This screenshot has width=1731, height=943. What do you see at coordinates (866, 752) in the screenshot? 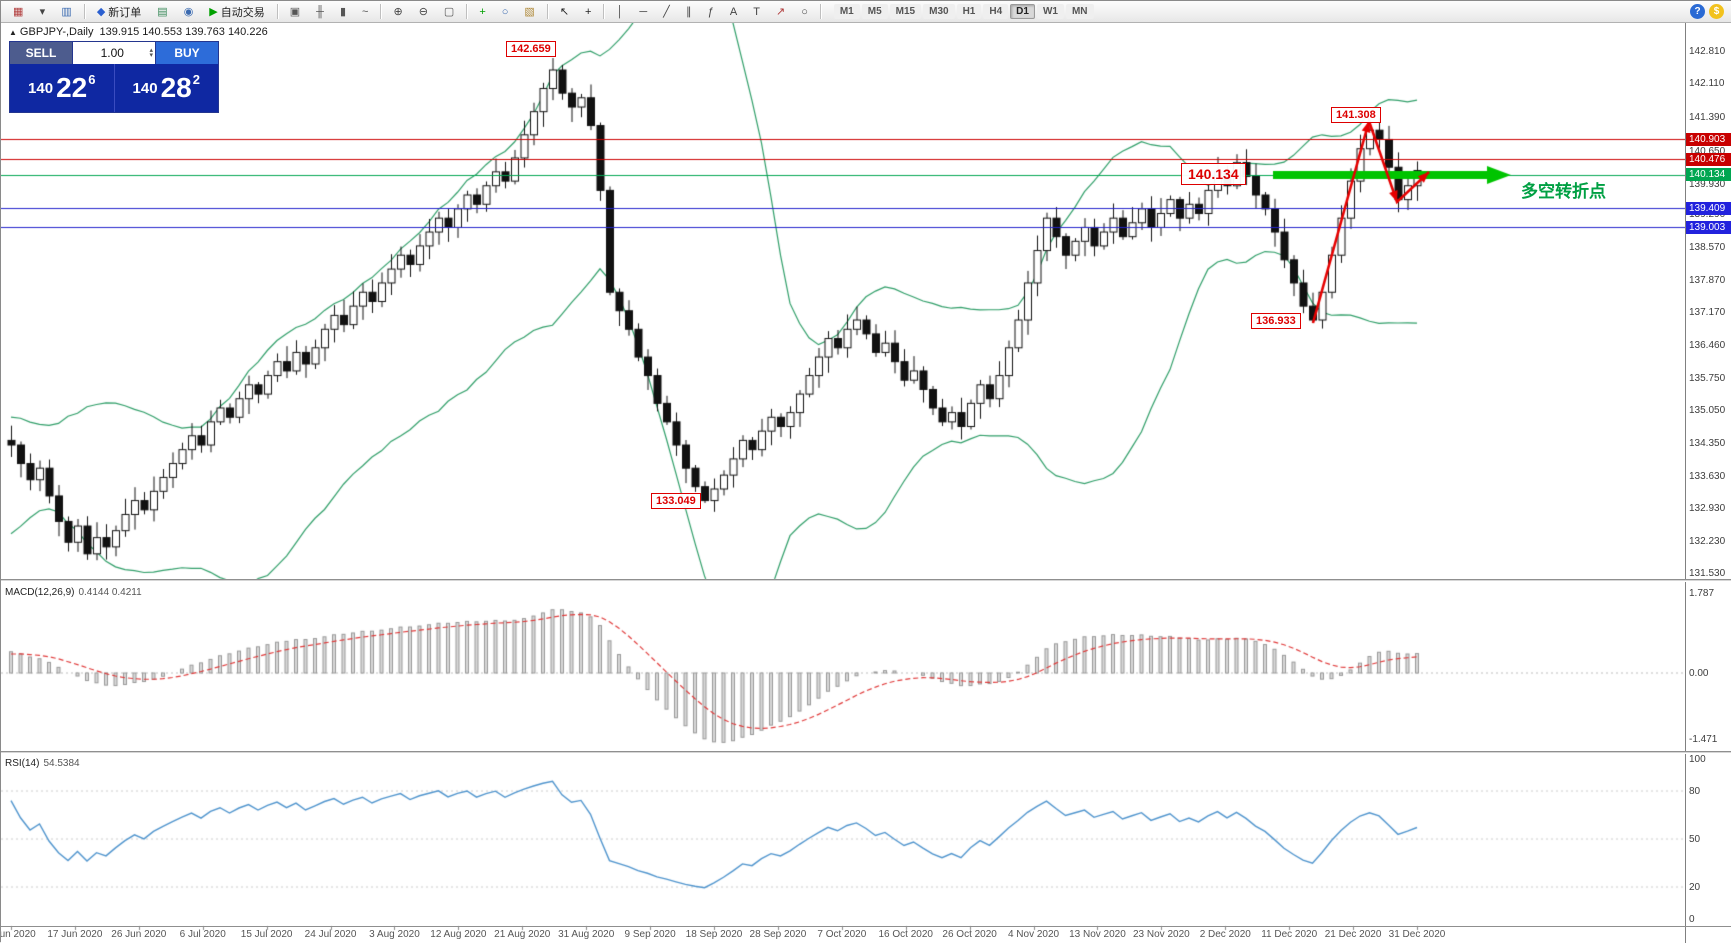
I see `pane-separator-rsi` at bounding box center [866, 752].